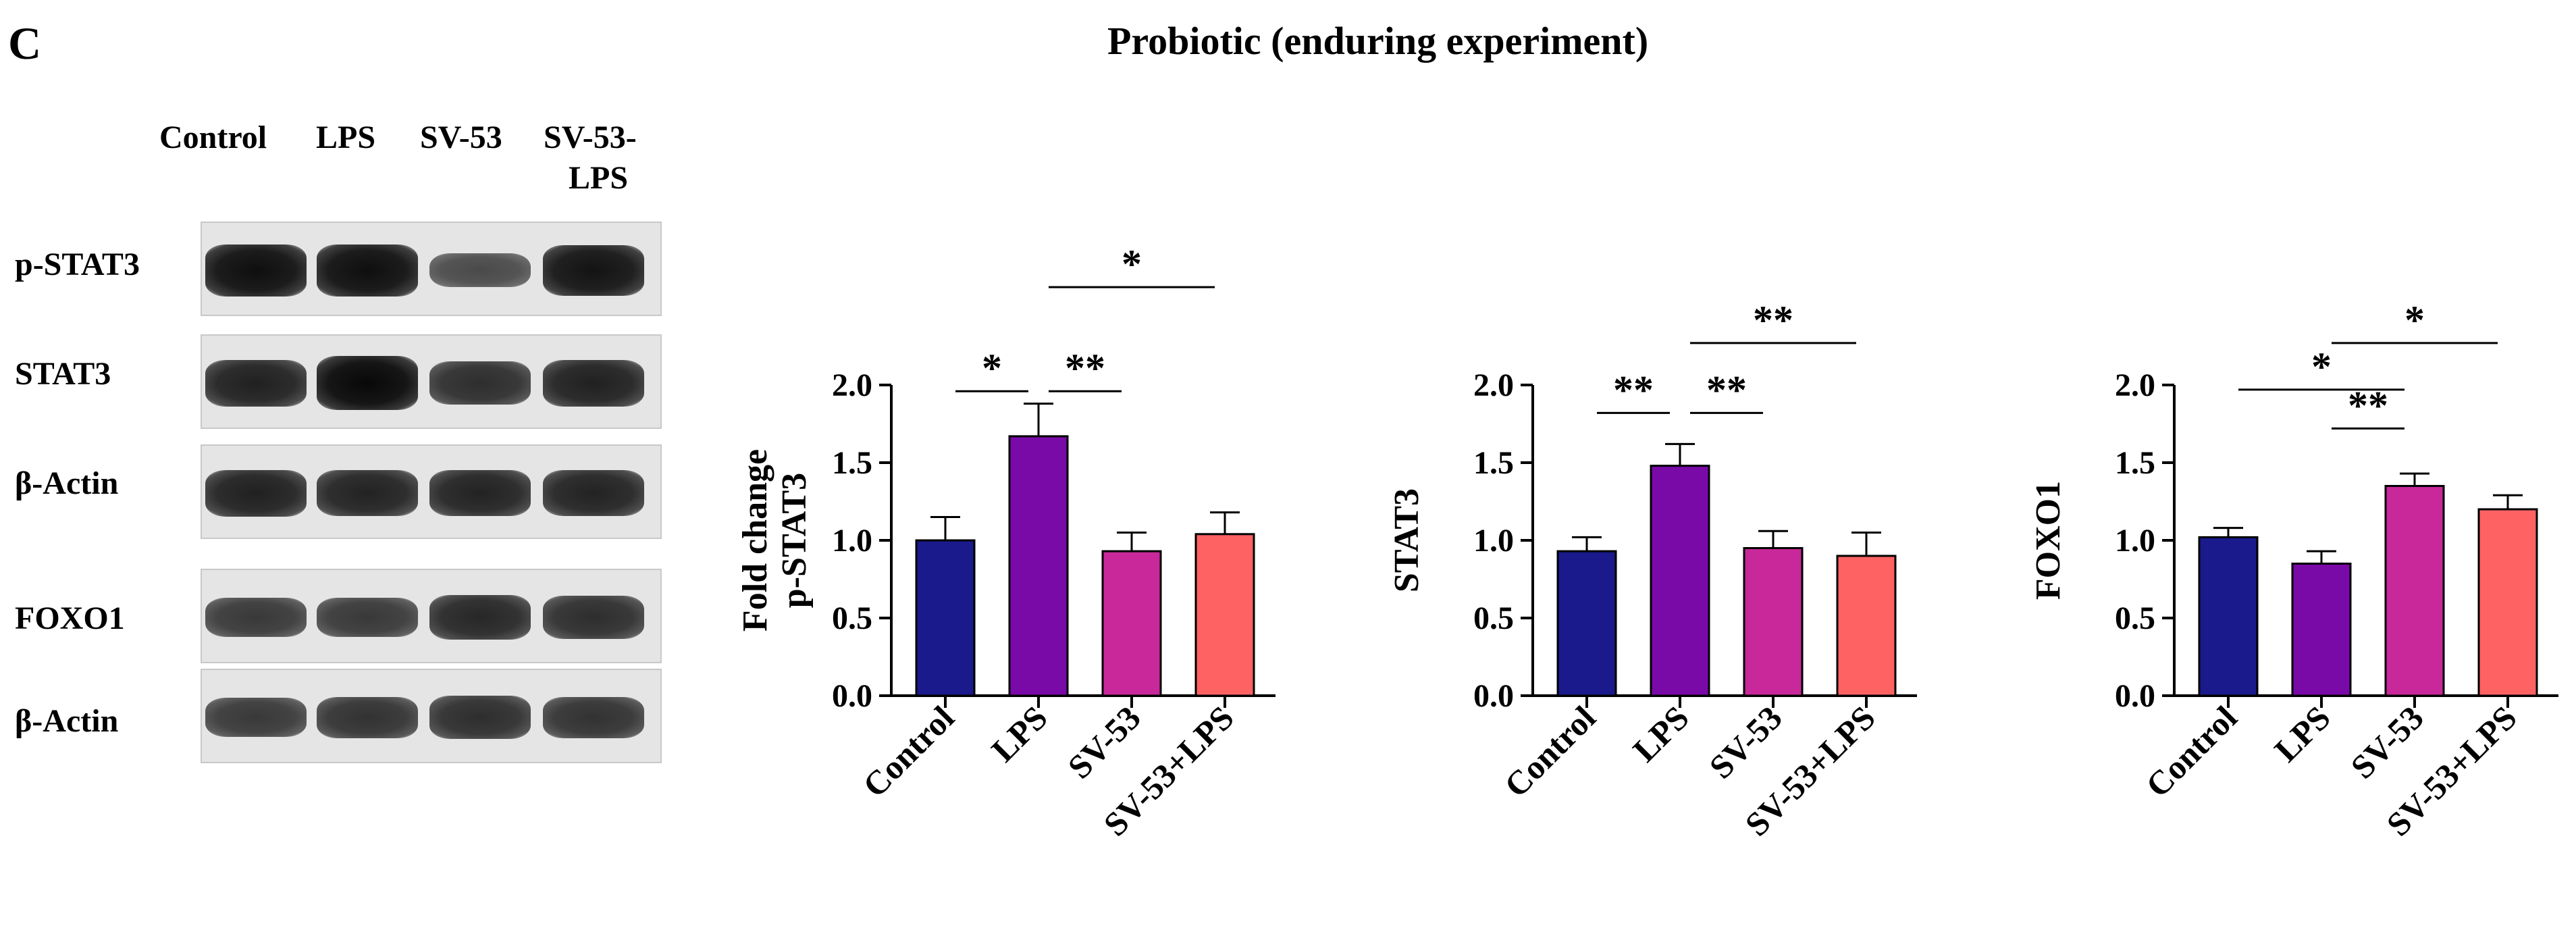 The image size is (2576, 926). I want to click on panel-letter: C, so click(25, 43).